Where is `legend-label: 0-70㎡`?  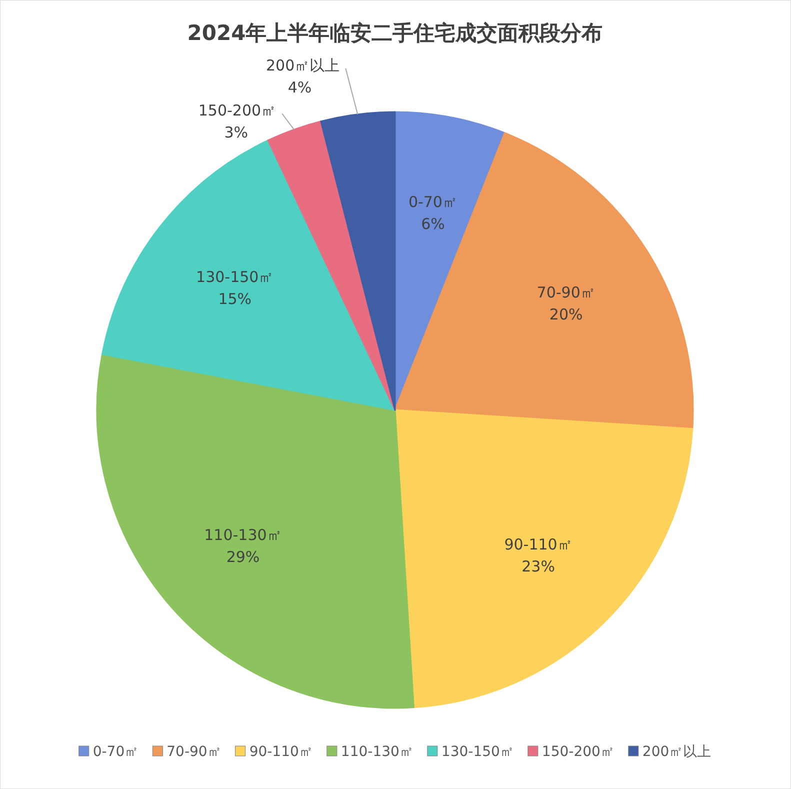
legend-label: 0-70㎡ is located at coordinates (115, 752).